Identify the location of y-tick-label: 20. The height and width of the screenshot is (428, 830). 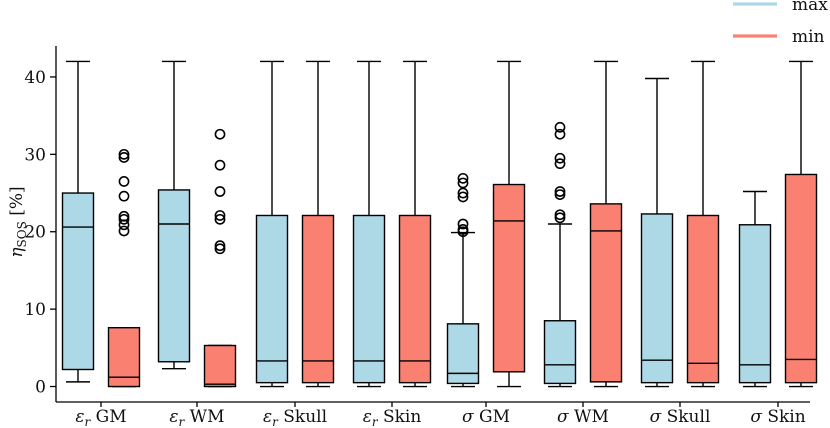
(35, 233).